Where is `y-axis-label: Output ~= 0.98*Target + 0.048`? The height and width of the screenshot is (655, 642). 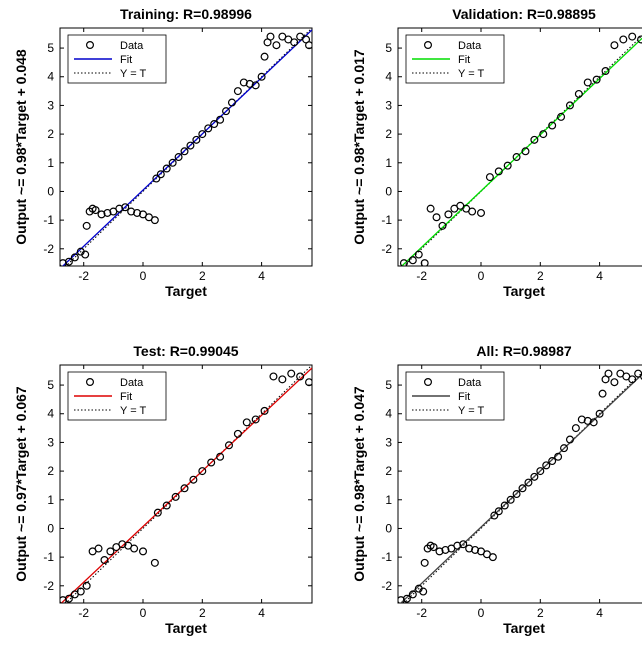 y-axis-label: Output ~= 0.98*Target + 0.048 is located at coordinates (21, 147).